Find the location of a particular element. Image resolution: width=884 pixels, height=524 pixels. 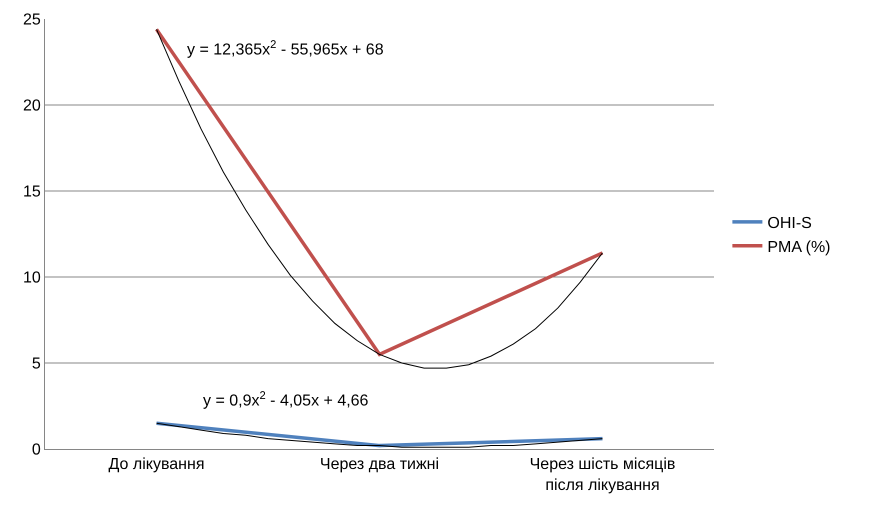

annotation: y = 0,9x$^{2}$ - 4,05x + 4,66 is located at coordinates (286, 400).